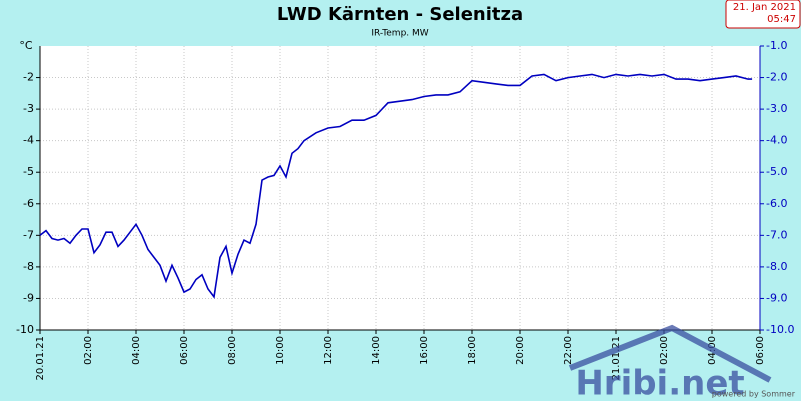 The width and height of the screenshot is (801, 401). What do you see at coordinates (28, 77) in the screenshot?
I see `y-tick-label: -2` at bounding box center [28, 77].